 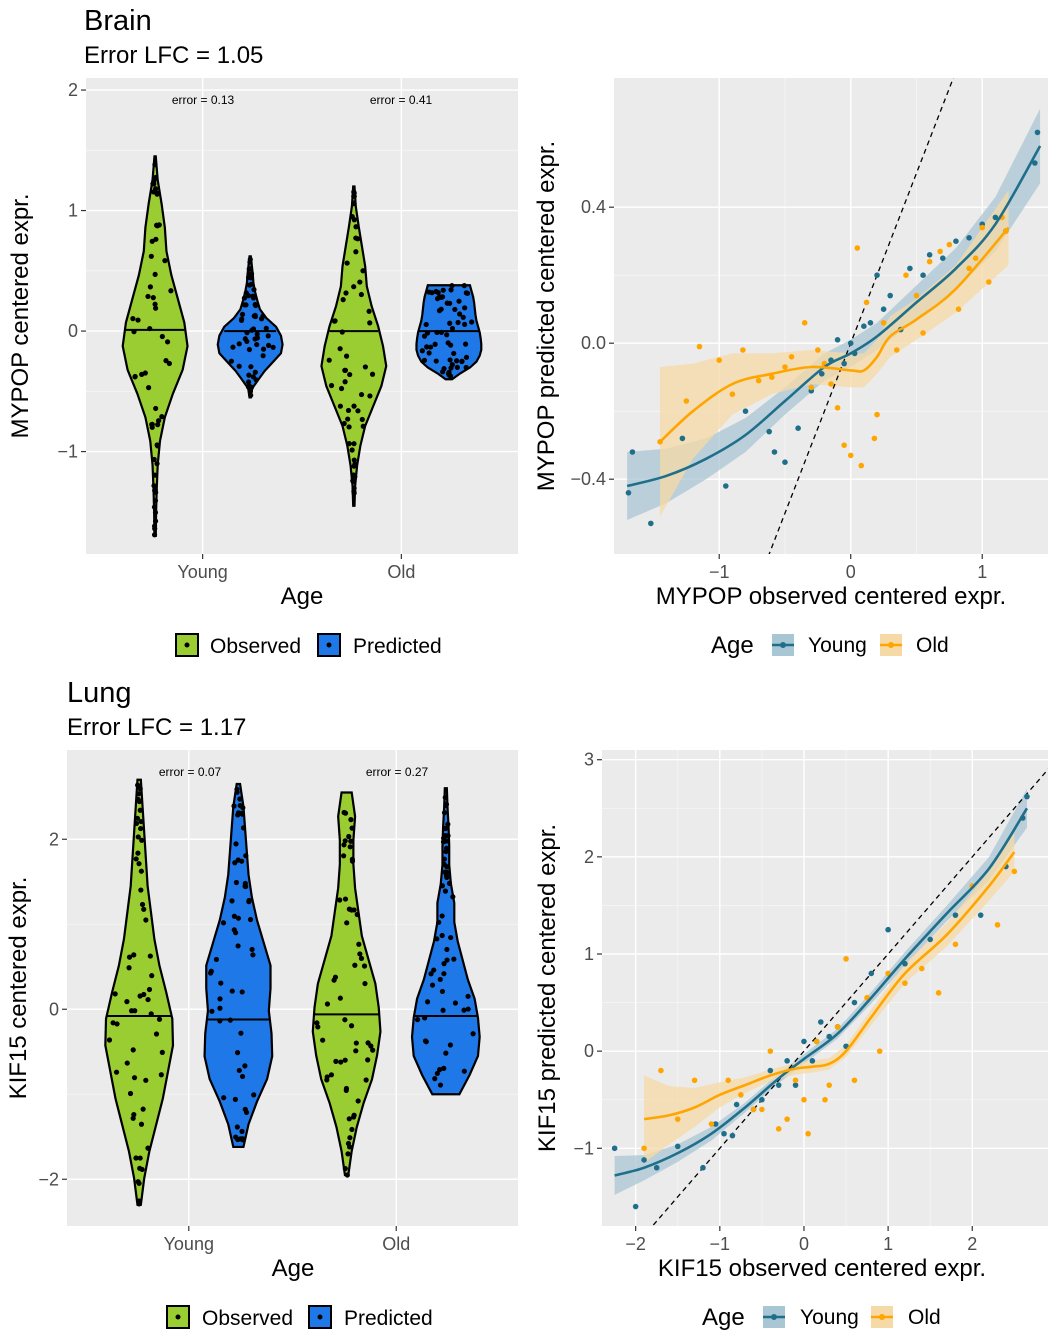 I want to click on lung-y-axis-title: KIF15 centered expr., so click(x=18, y=988).